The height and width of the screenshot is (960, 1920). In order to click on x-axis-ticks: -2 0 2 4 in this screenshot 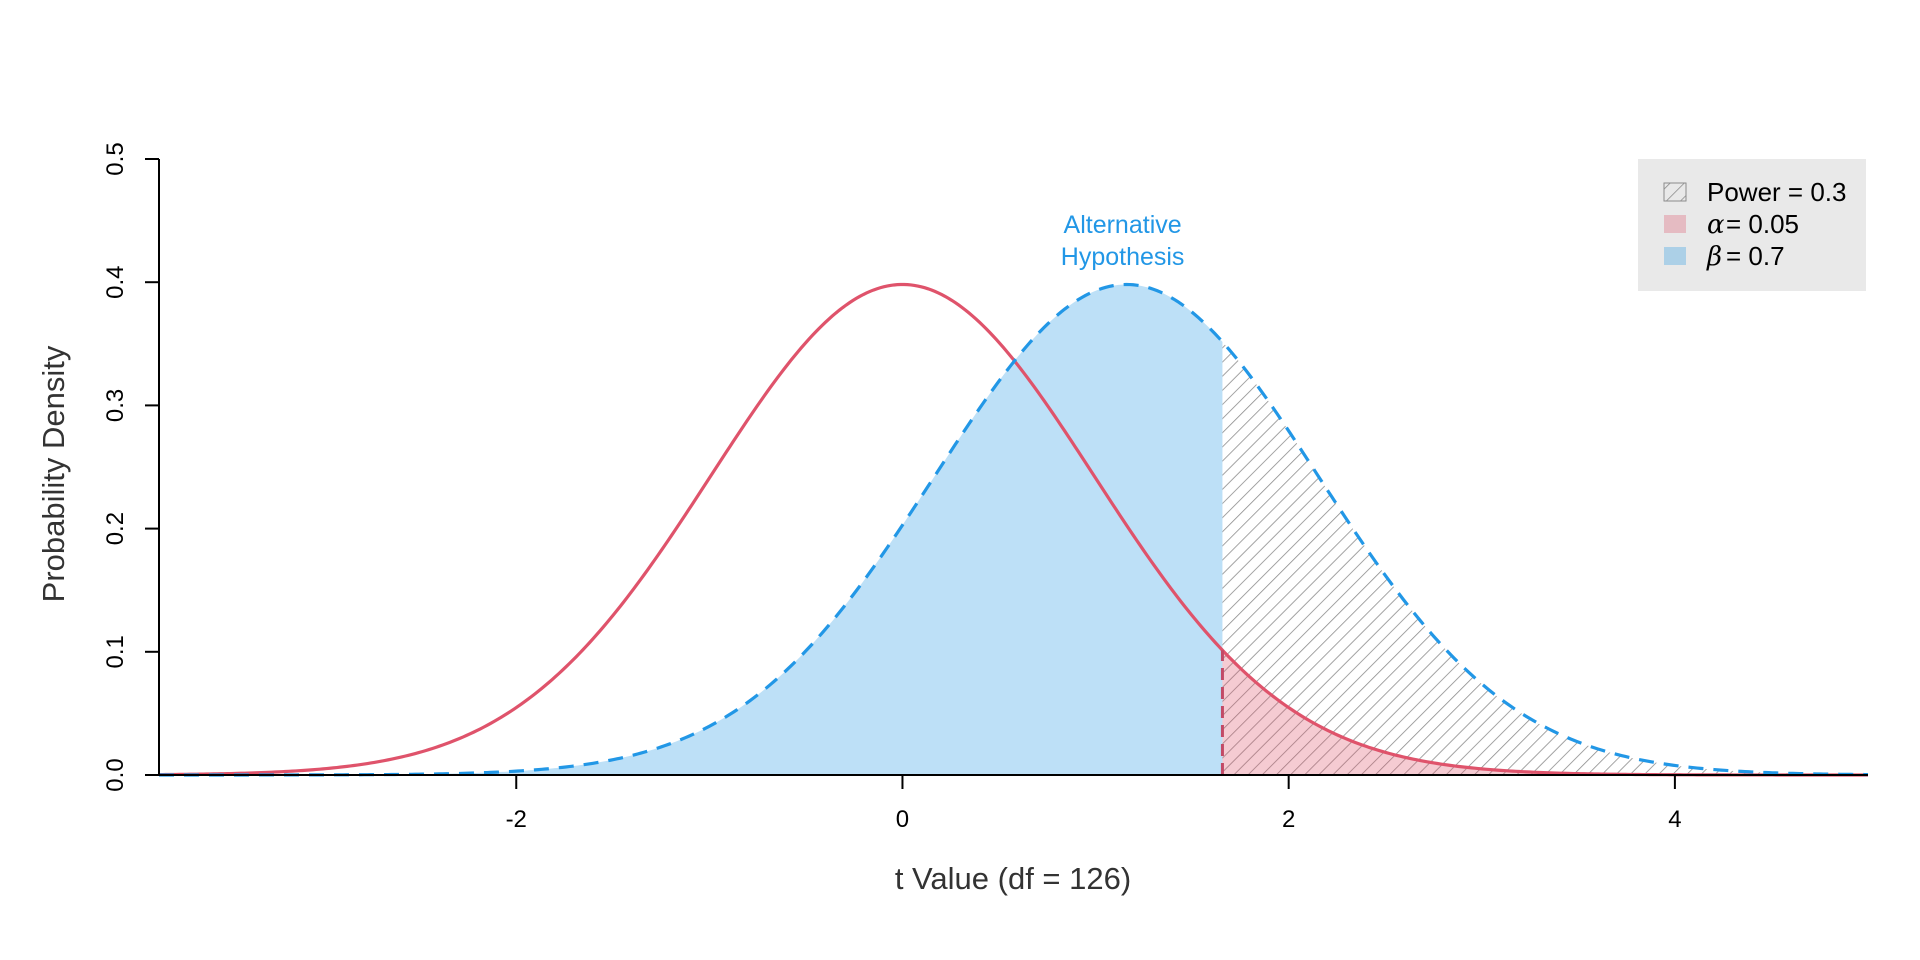, I will do `click(1094, 804)`.